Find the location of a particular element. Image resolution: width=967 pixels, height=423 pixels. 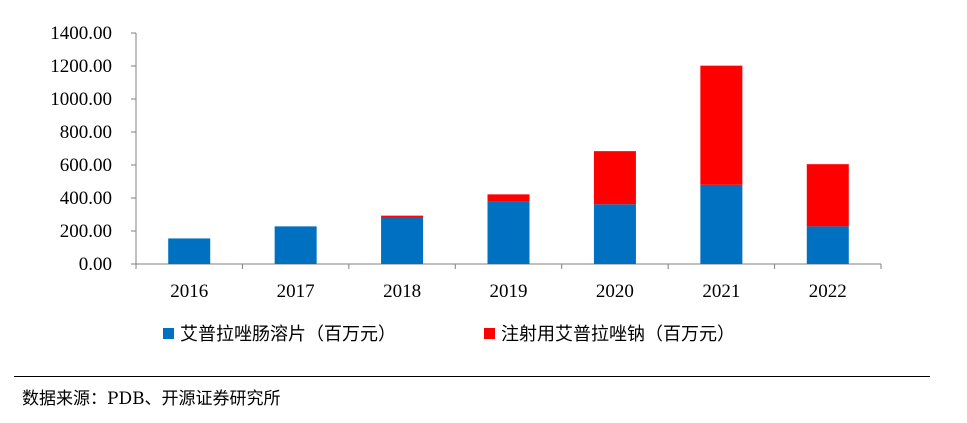

x-tick-label: 2019 is located at coordinates (509, 291).